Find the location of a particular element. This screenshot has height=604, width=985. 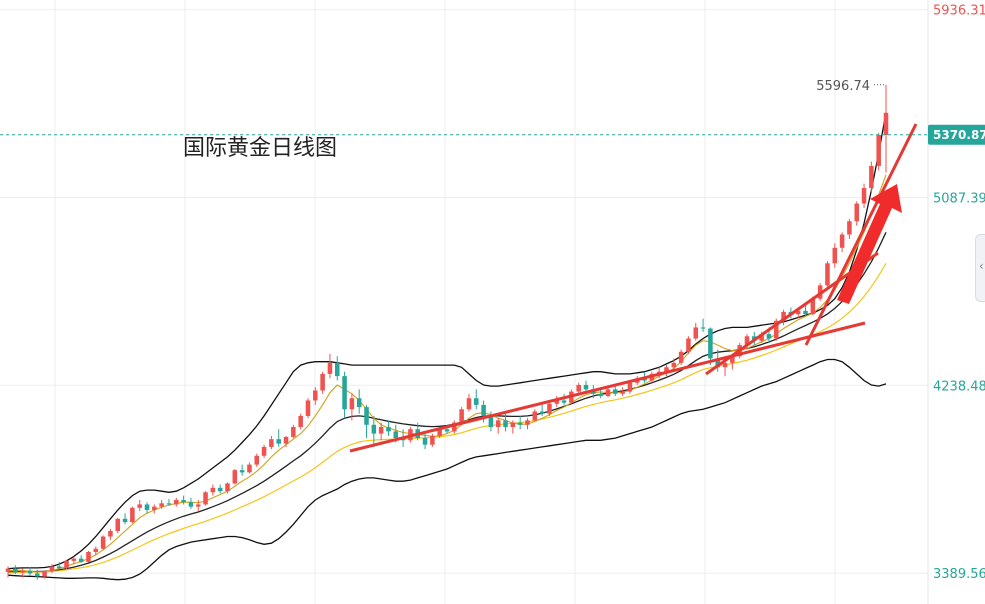

trendline-support-steep is located at coordinates (861, 234).